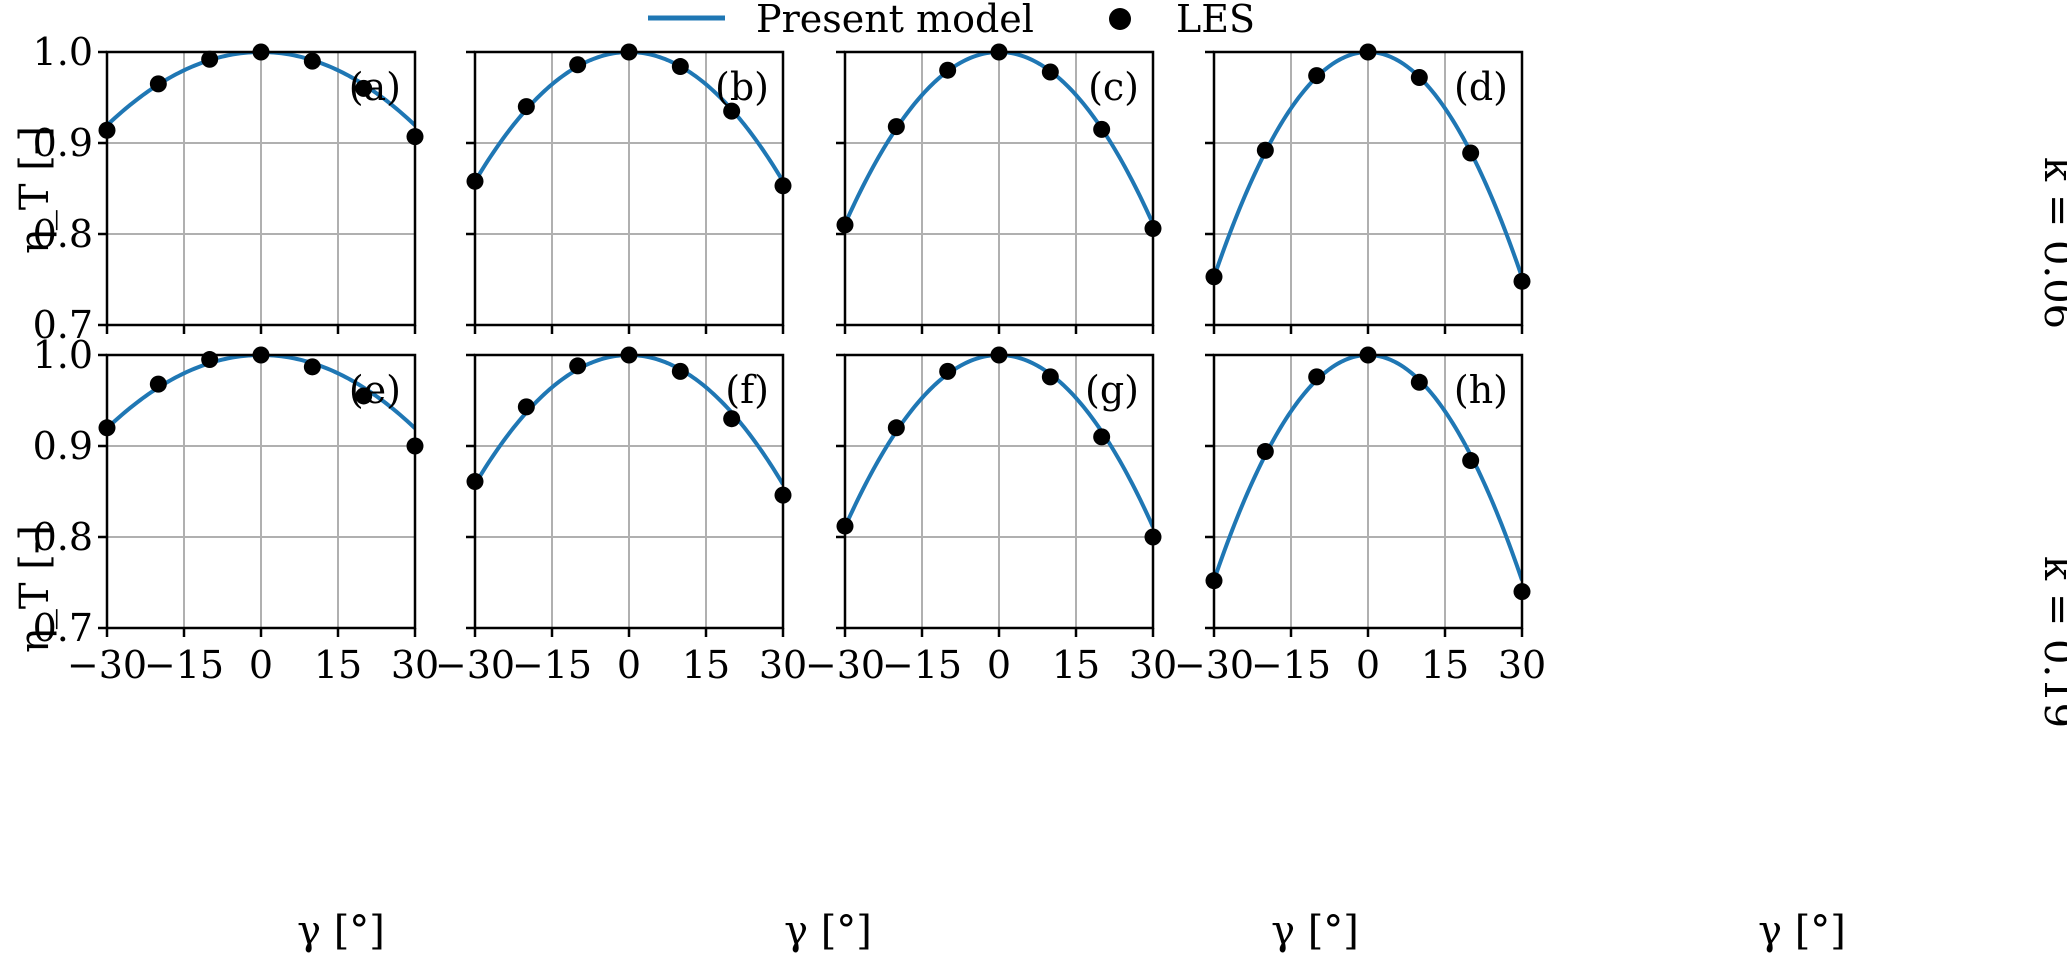 This screenshot has height=955, width=2067. I want to click on y-axis-label-row2: η_T [-], so click(35, 589).